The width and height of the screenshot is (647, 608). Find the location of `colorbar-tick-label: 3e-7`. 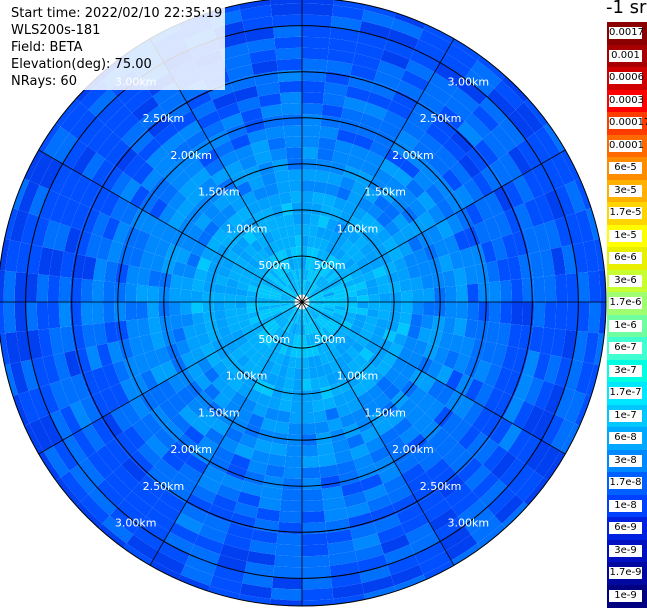

colorbar-tick-label: 3e-7 is located at coordinates (625, 371).